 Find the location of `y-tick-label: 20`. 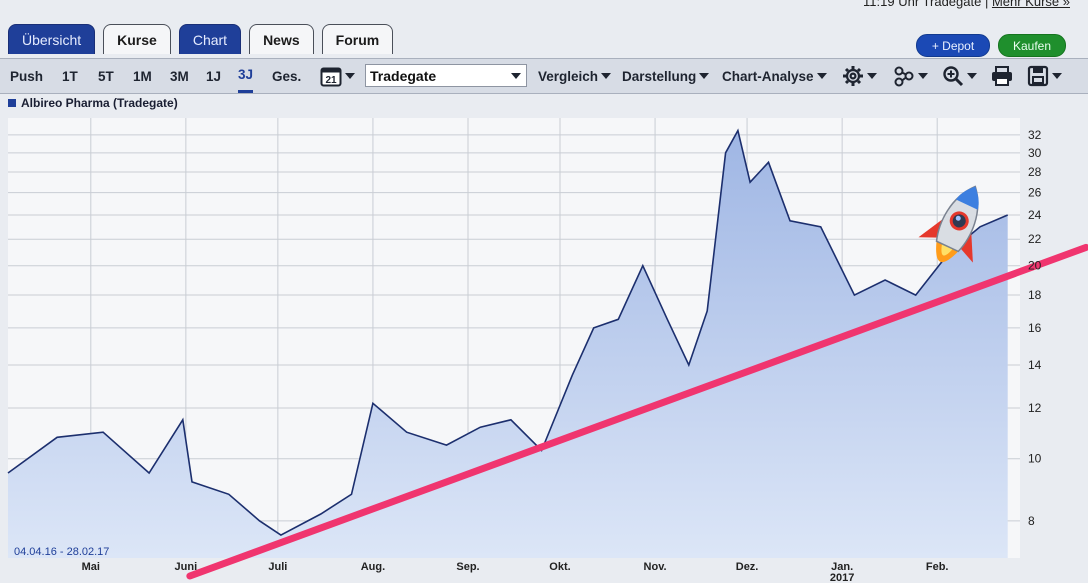

y-tick-label: 20 is located at coordinates (1035, 266).